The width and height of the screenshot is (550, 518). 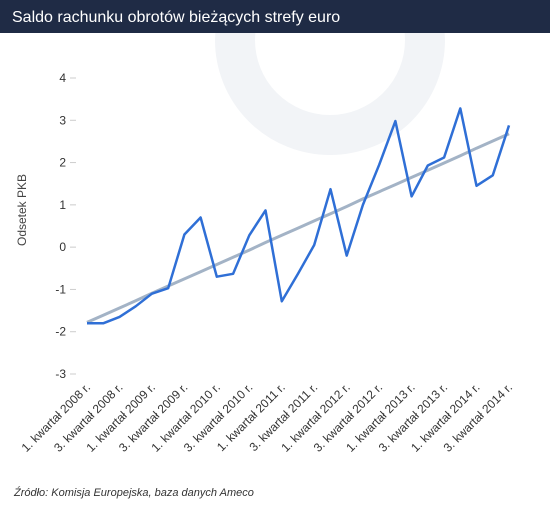 What do you see at coordinates (62, 205) in the screenshot?
I see `y-tick-label: 1` at bounding box center [62, 205].